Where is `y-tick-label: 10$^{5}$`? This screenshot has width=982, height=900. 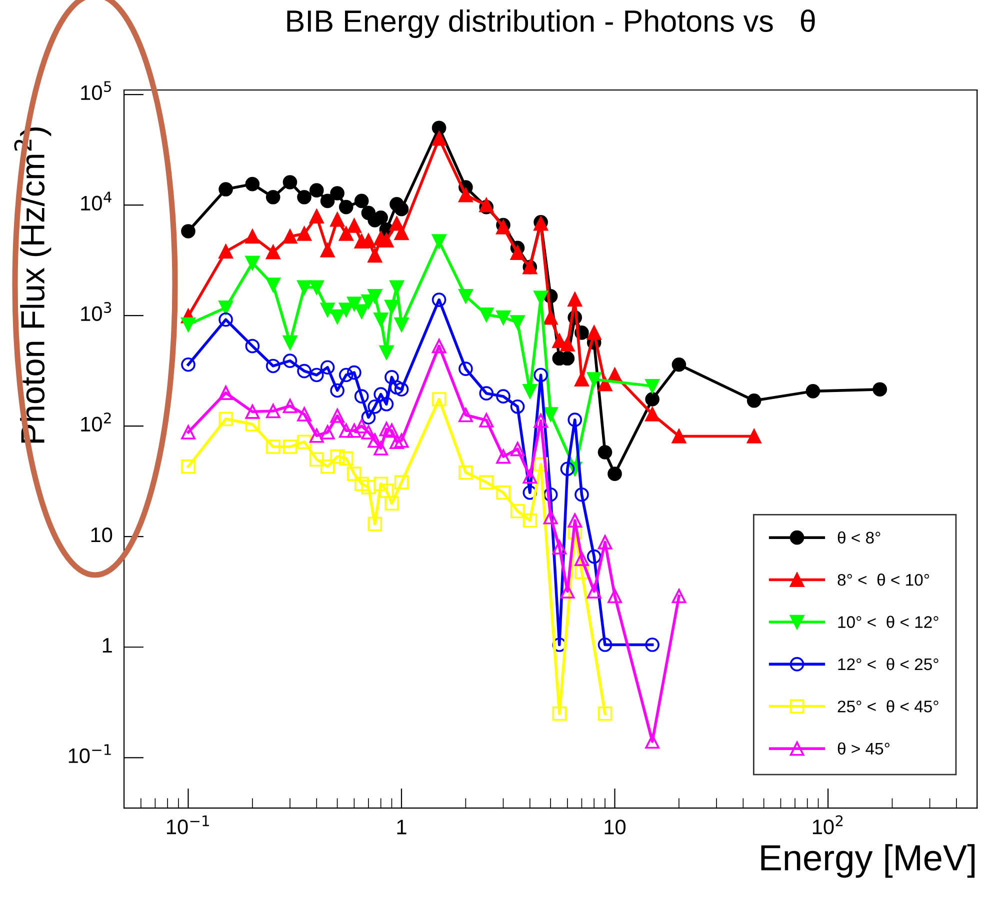 y-tick-label: 10$^{5}$ is located at coordinates (96, 90).